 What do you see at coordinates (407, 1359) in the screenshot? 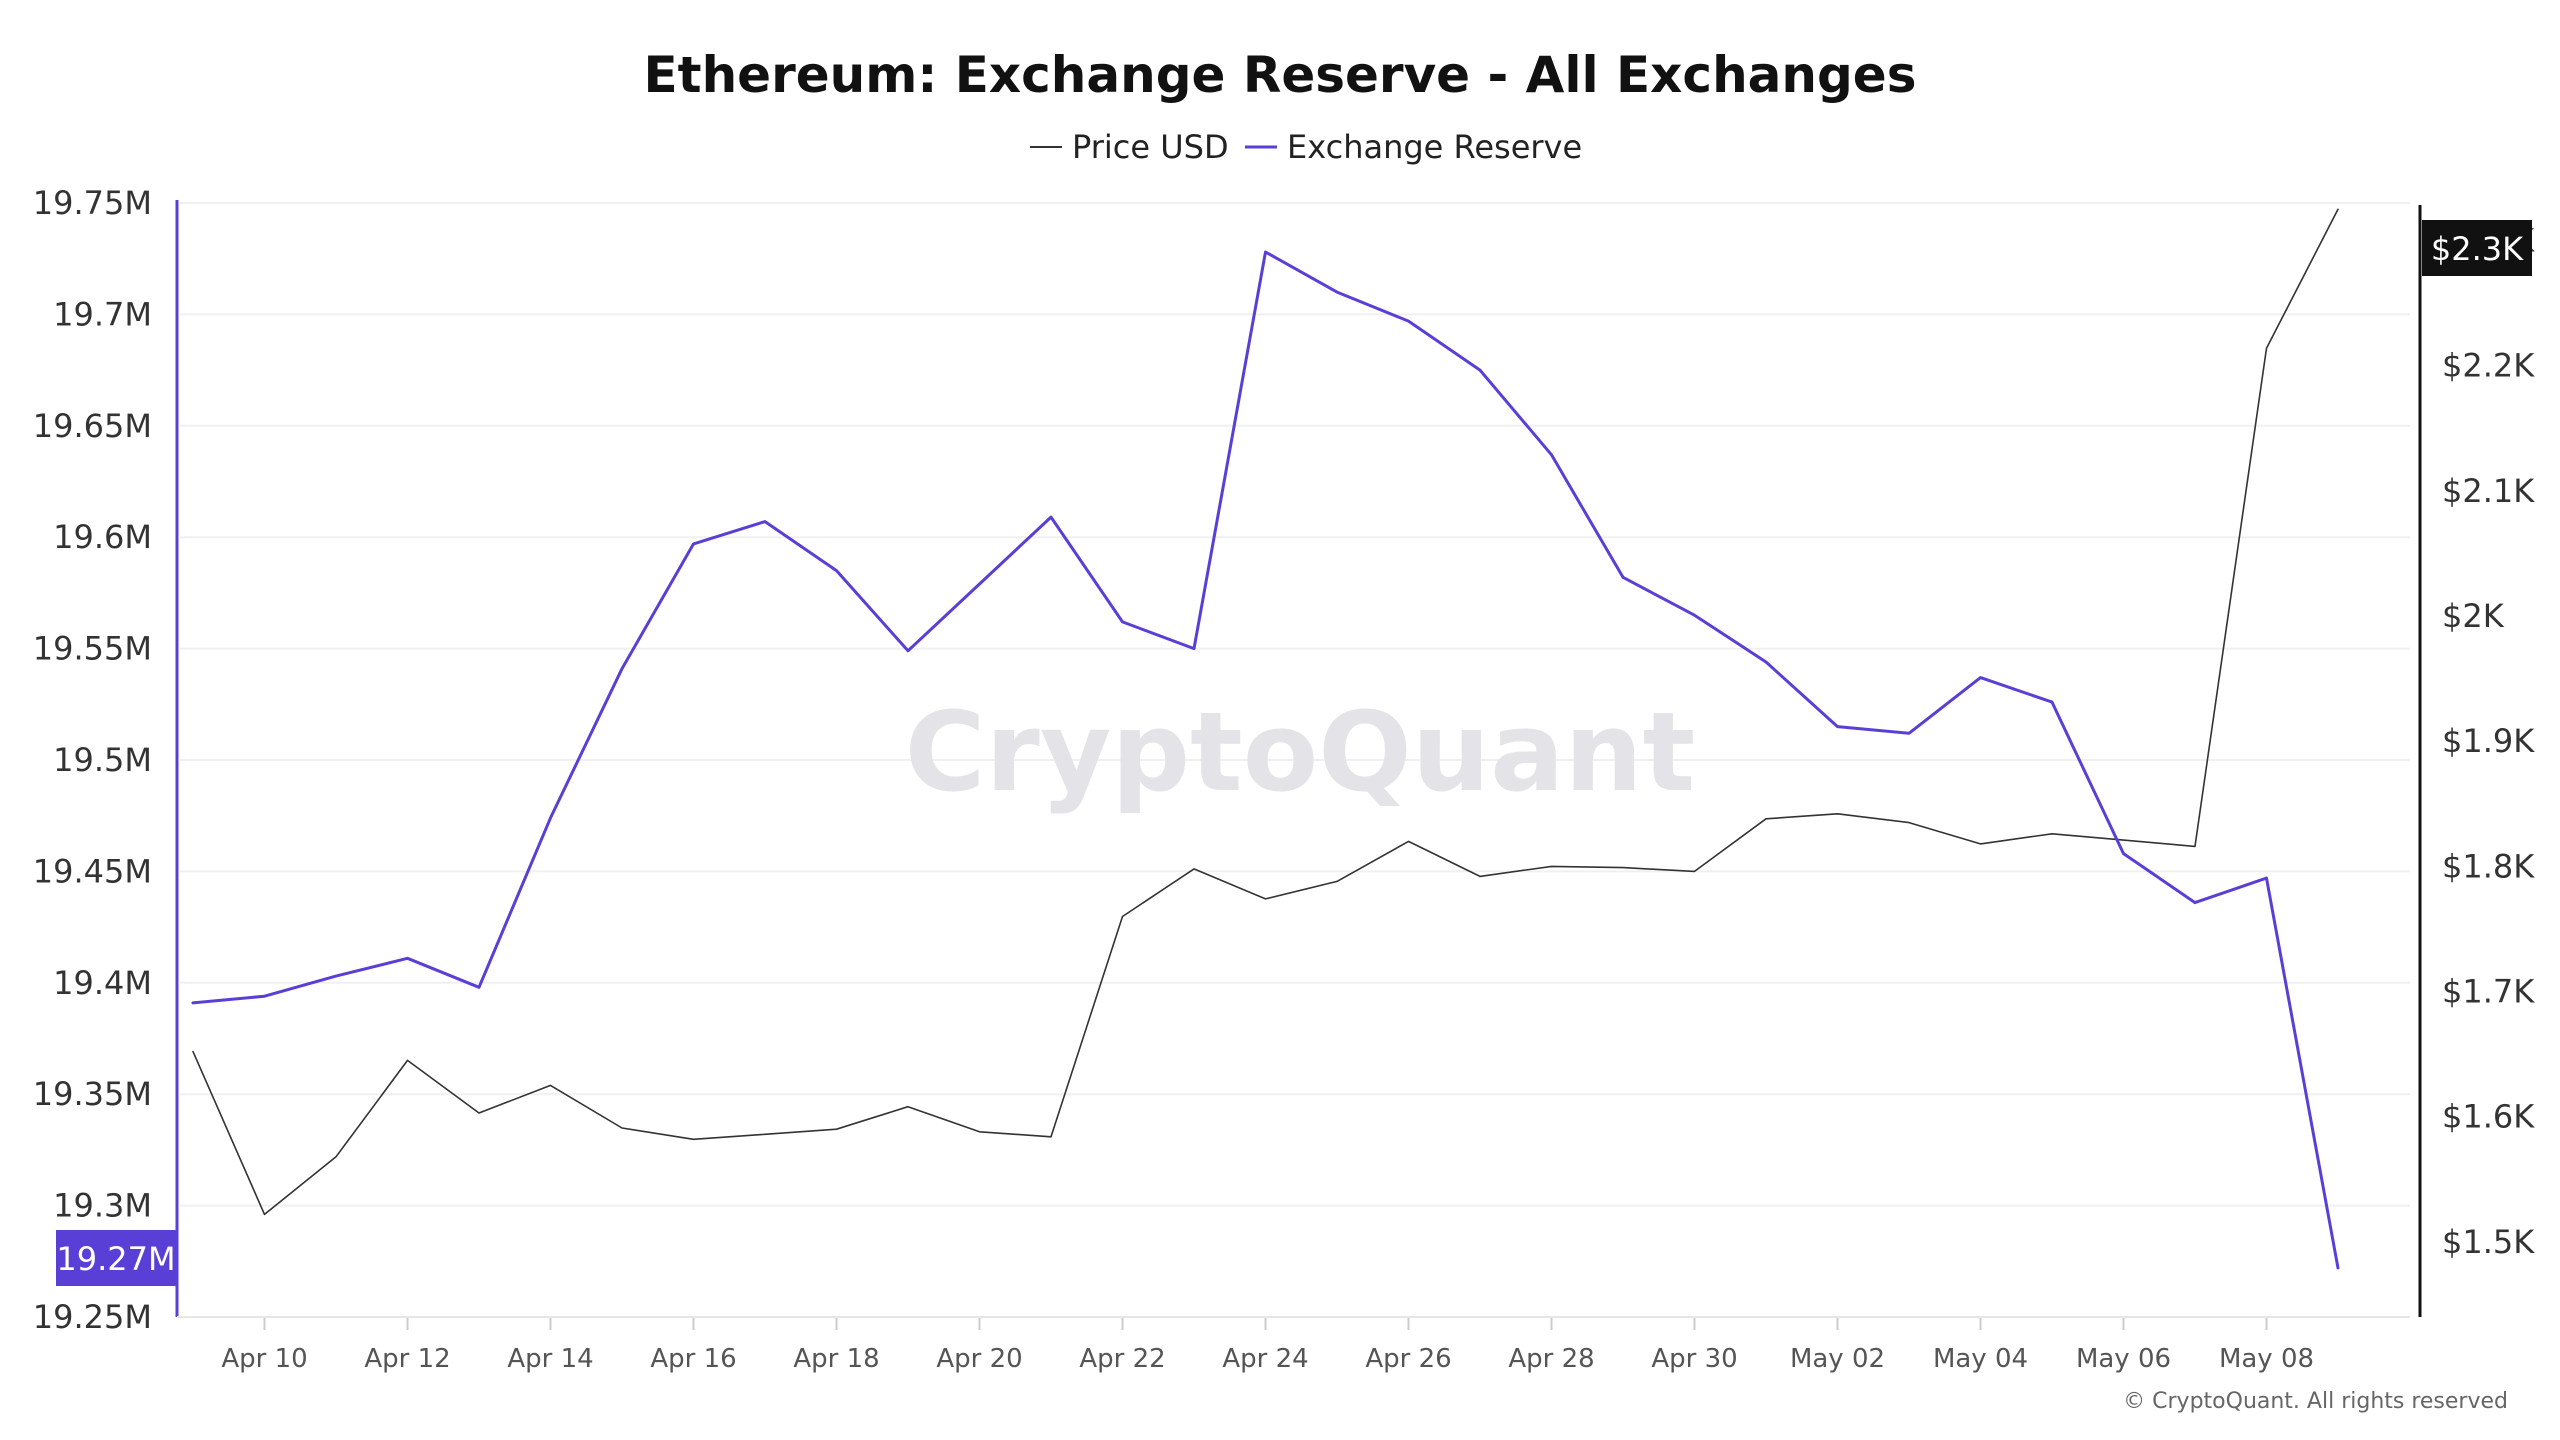
I see `x-tick-label: Apr 12` at bounding box center [407, 1359].